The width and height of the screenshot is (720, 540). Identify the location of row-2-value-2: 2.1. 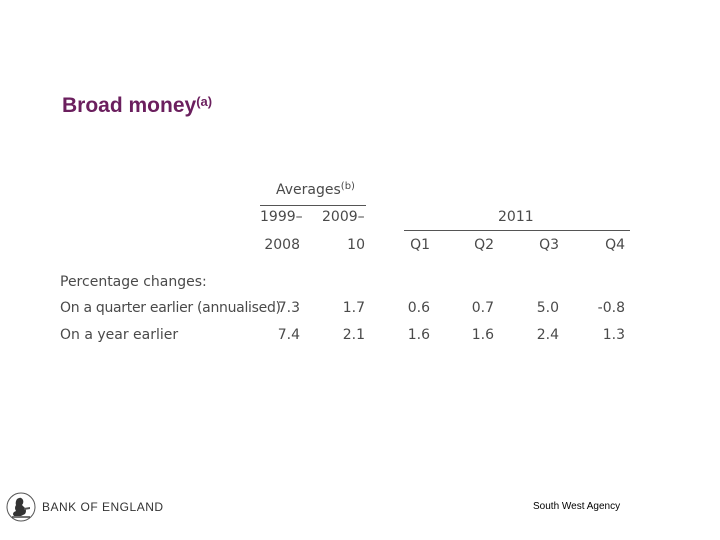
(353, 335).